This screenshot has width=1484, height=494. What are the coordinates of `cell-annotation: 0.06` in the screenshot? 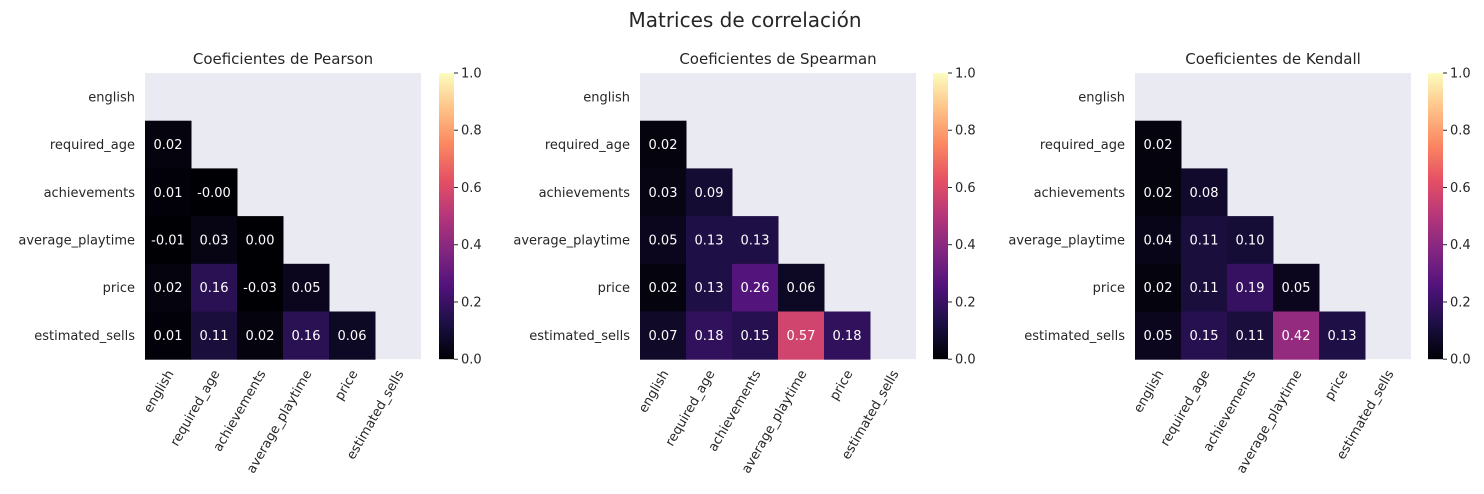 It's located at (352, 336).